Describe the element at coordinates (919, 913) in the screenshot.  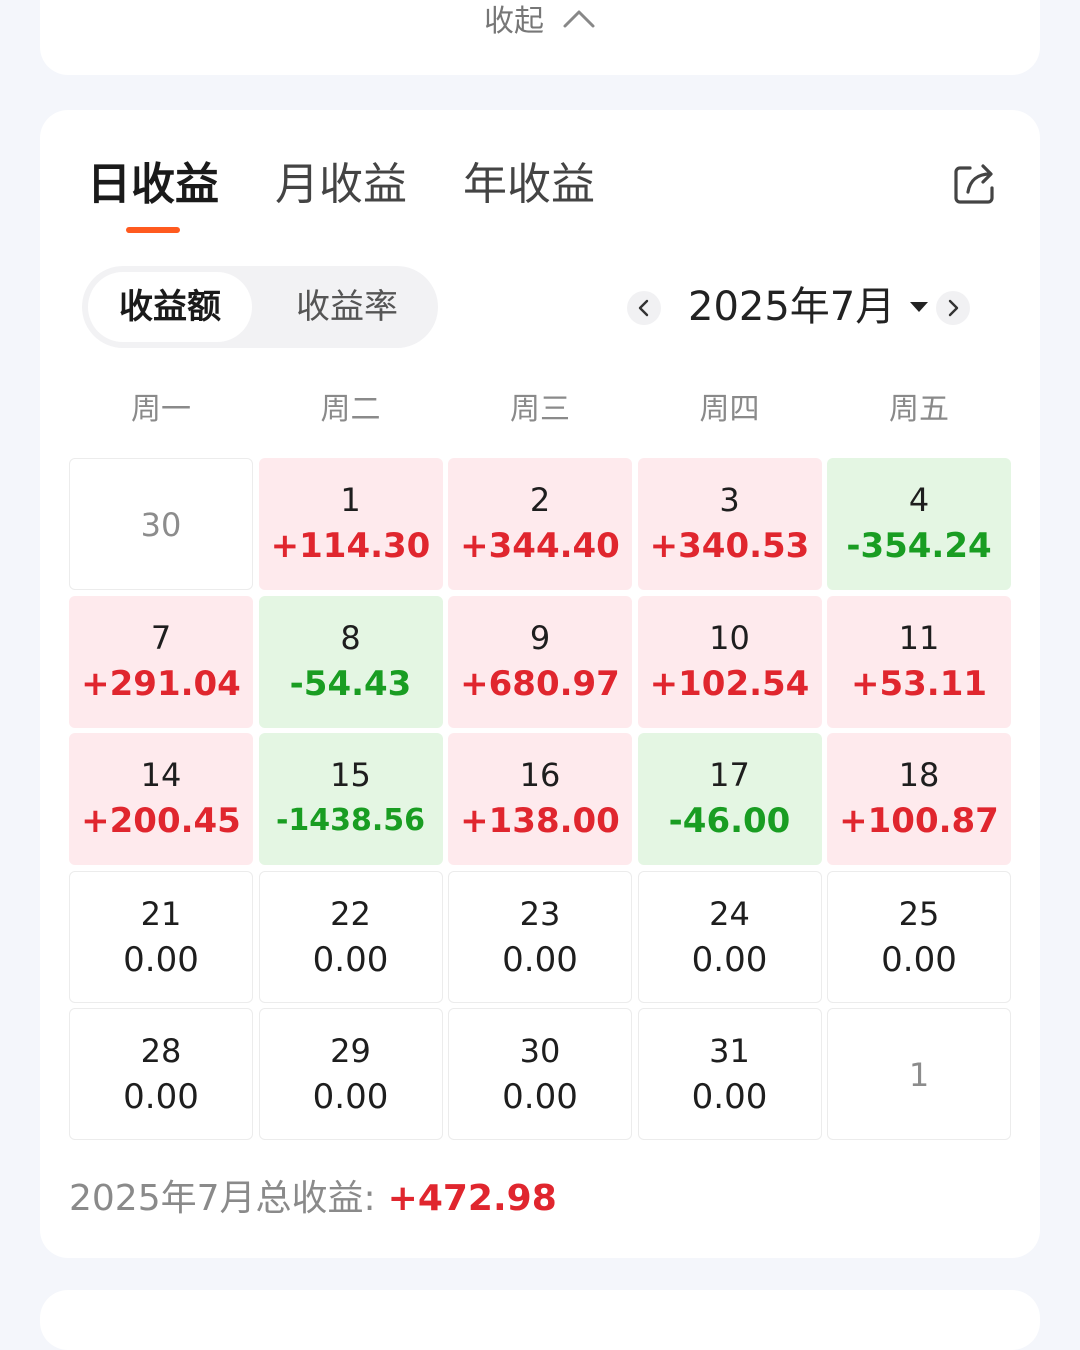
I see `day-number: 25` at that location.